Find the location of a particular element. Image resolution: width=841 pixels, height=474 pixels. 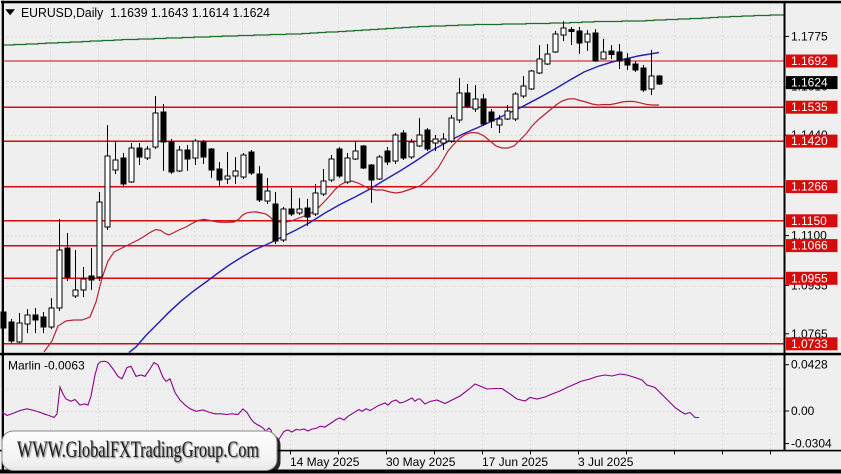

svg-text: 0.00 is located at coordinates (803, 411).